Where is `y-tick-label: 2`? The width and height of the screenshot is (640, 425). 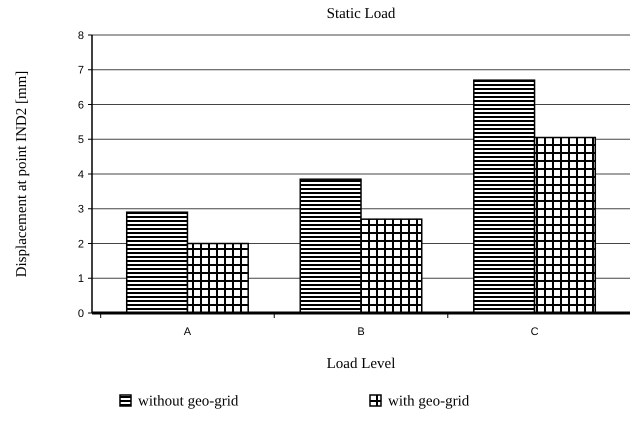
y-tick-label: 2 is located at coordinates (81, 244).